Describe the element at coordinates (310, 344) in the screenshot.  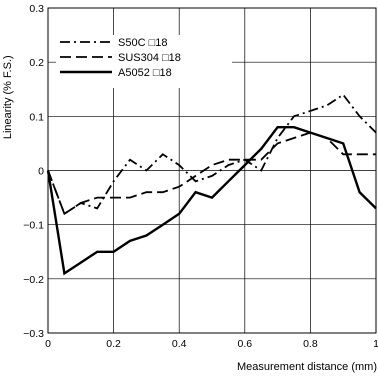
I see `x-tick-label: 0.8` at that location.